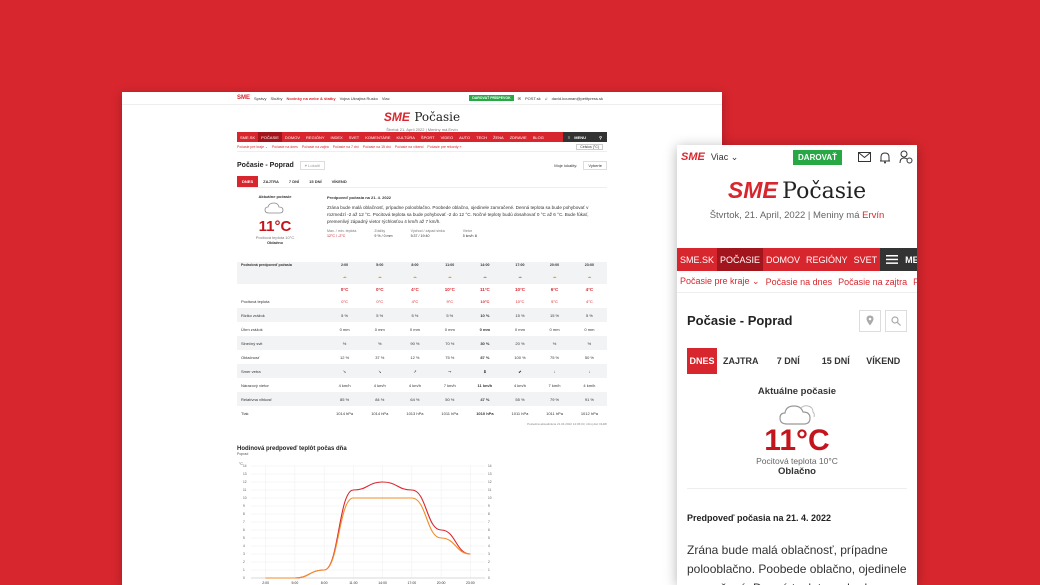  I want to click on user-link: david.kouman@petitpress.sk, so click(577, 98).